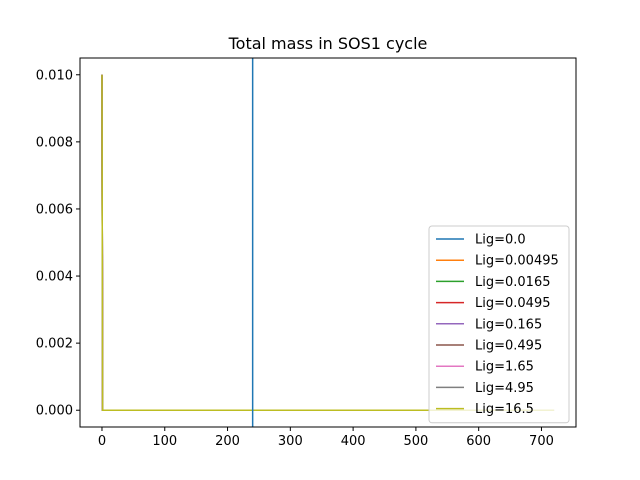  I want to click on x-tick-label: 500, so click(415, 441).